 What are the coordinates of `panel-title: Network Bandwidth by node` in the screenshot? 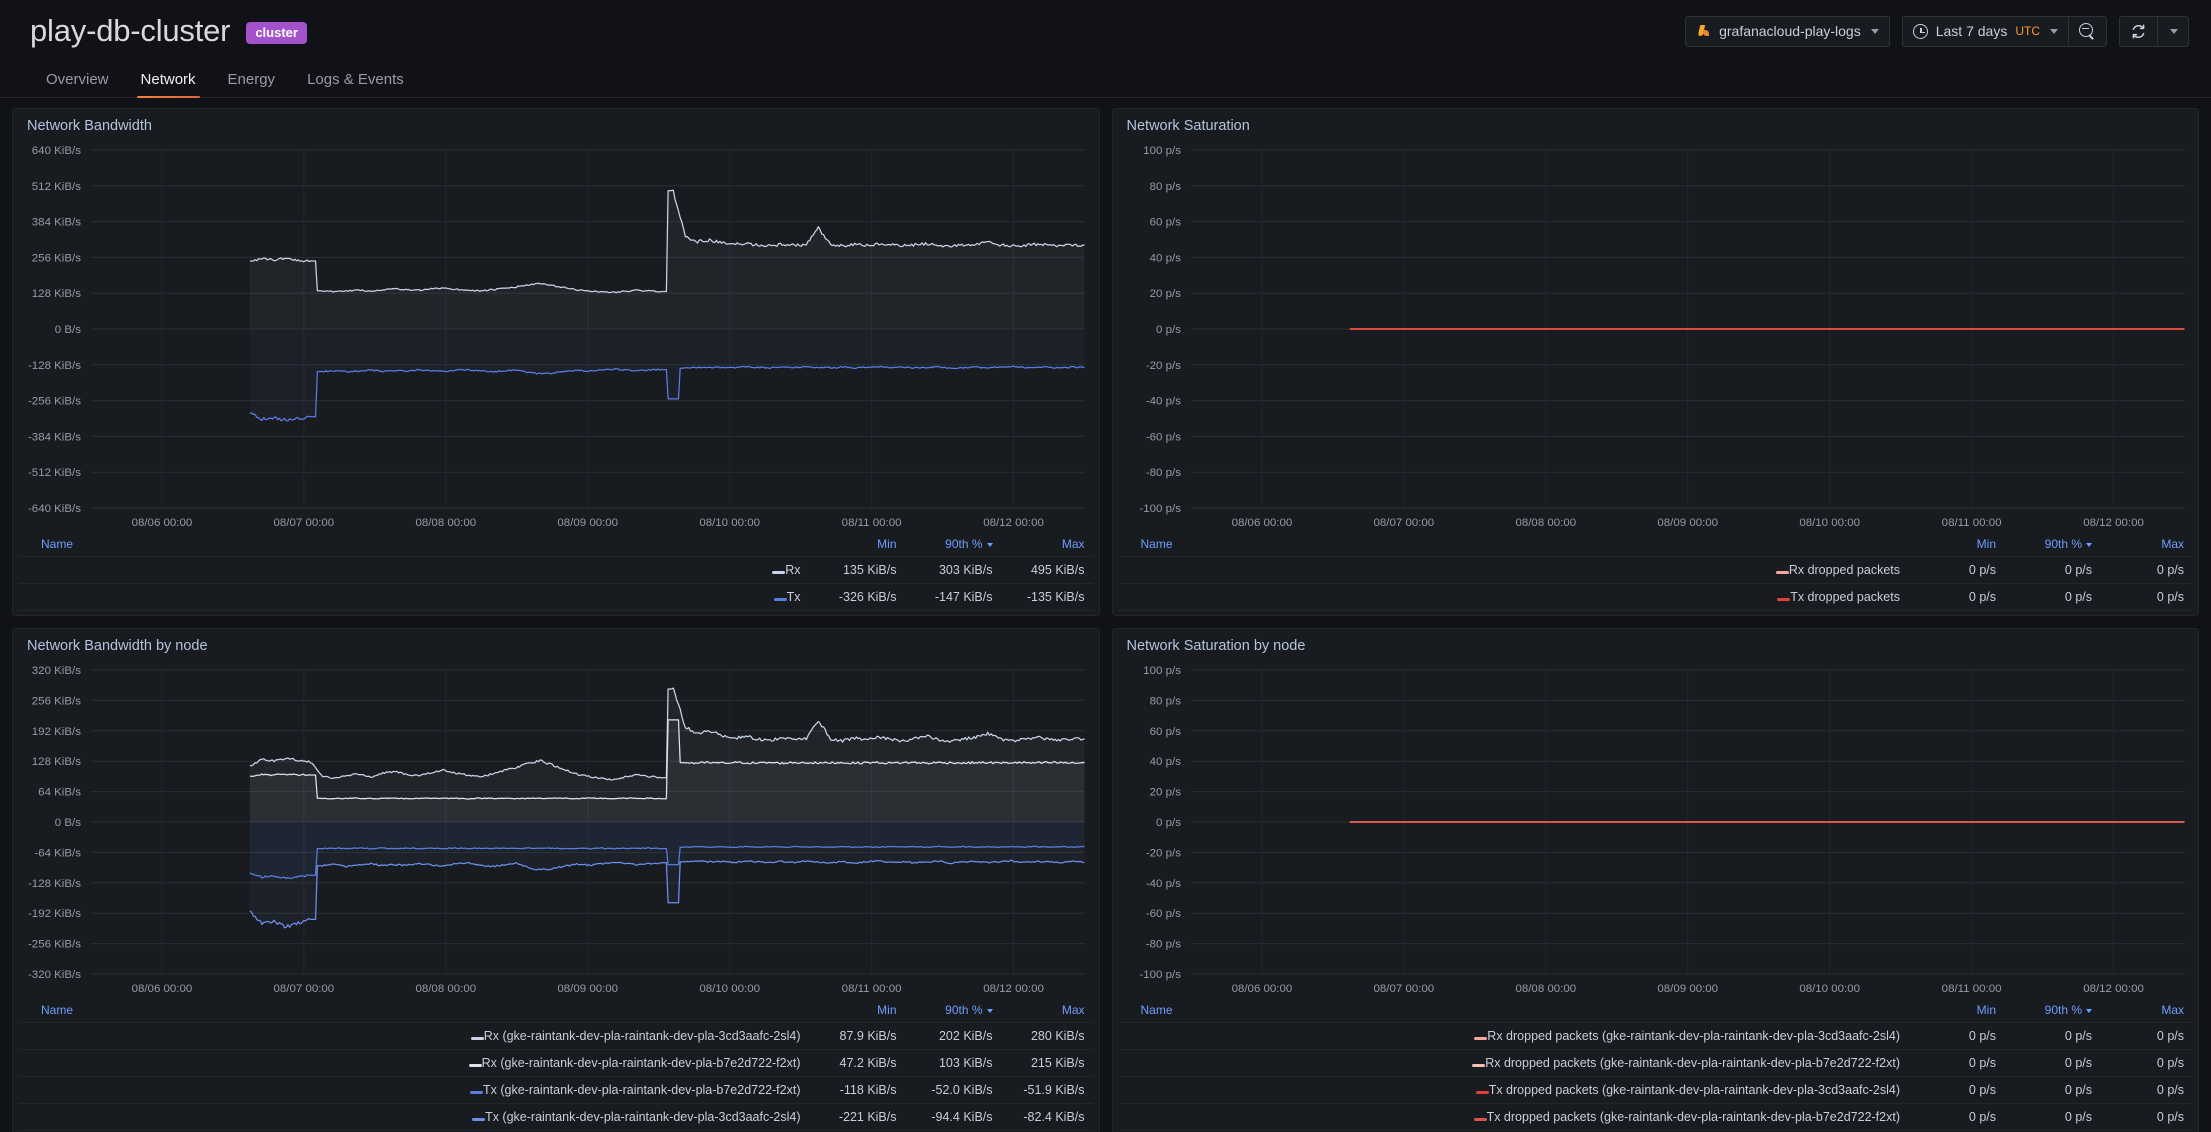 It's located at (117, 646).